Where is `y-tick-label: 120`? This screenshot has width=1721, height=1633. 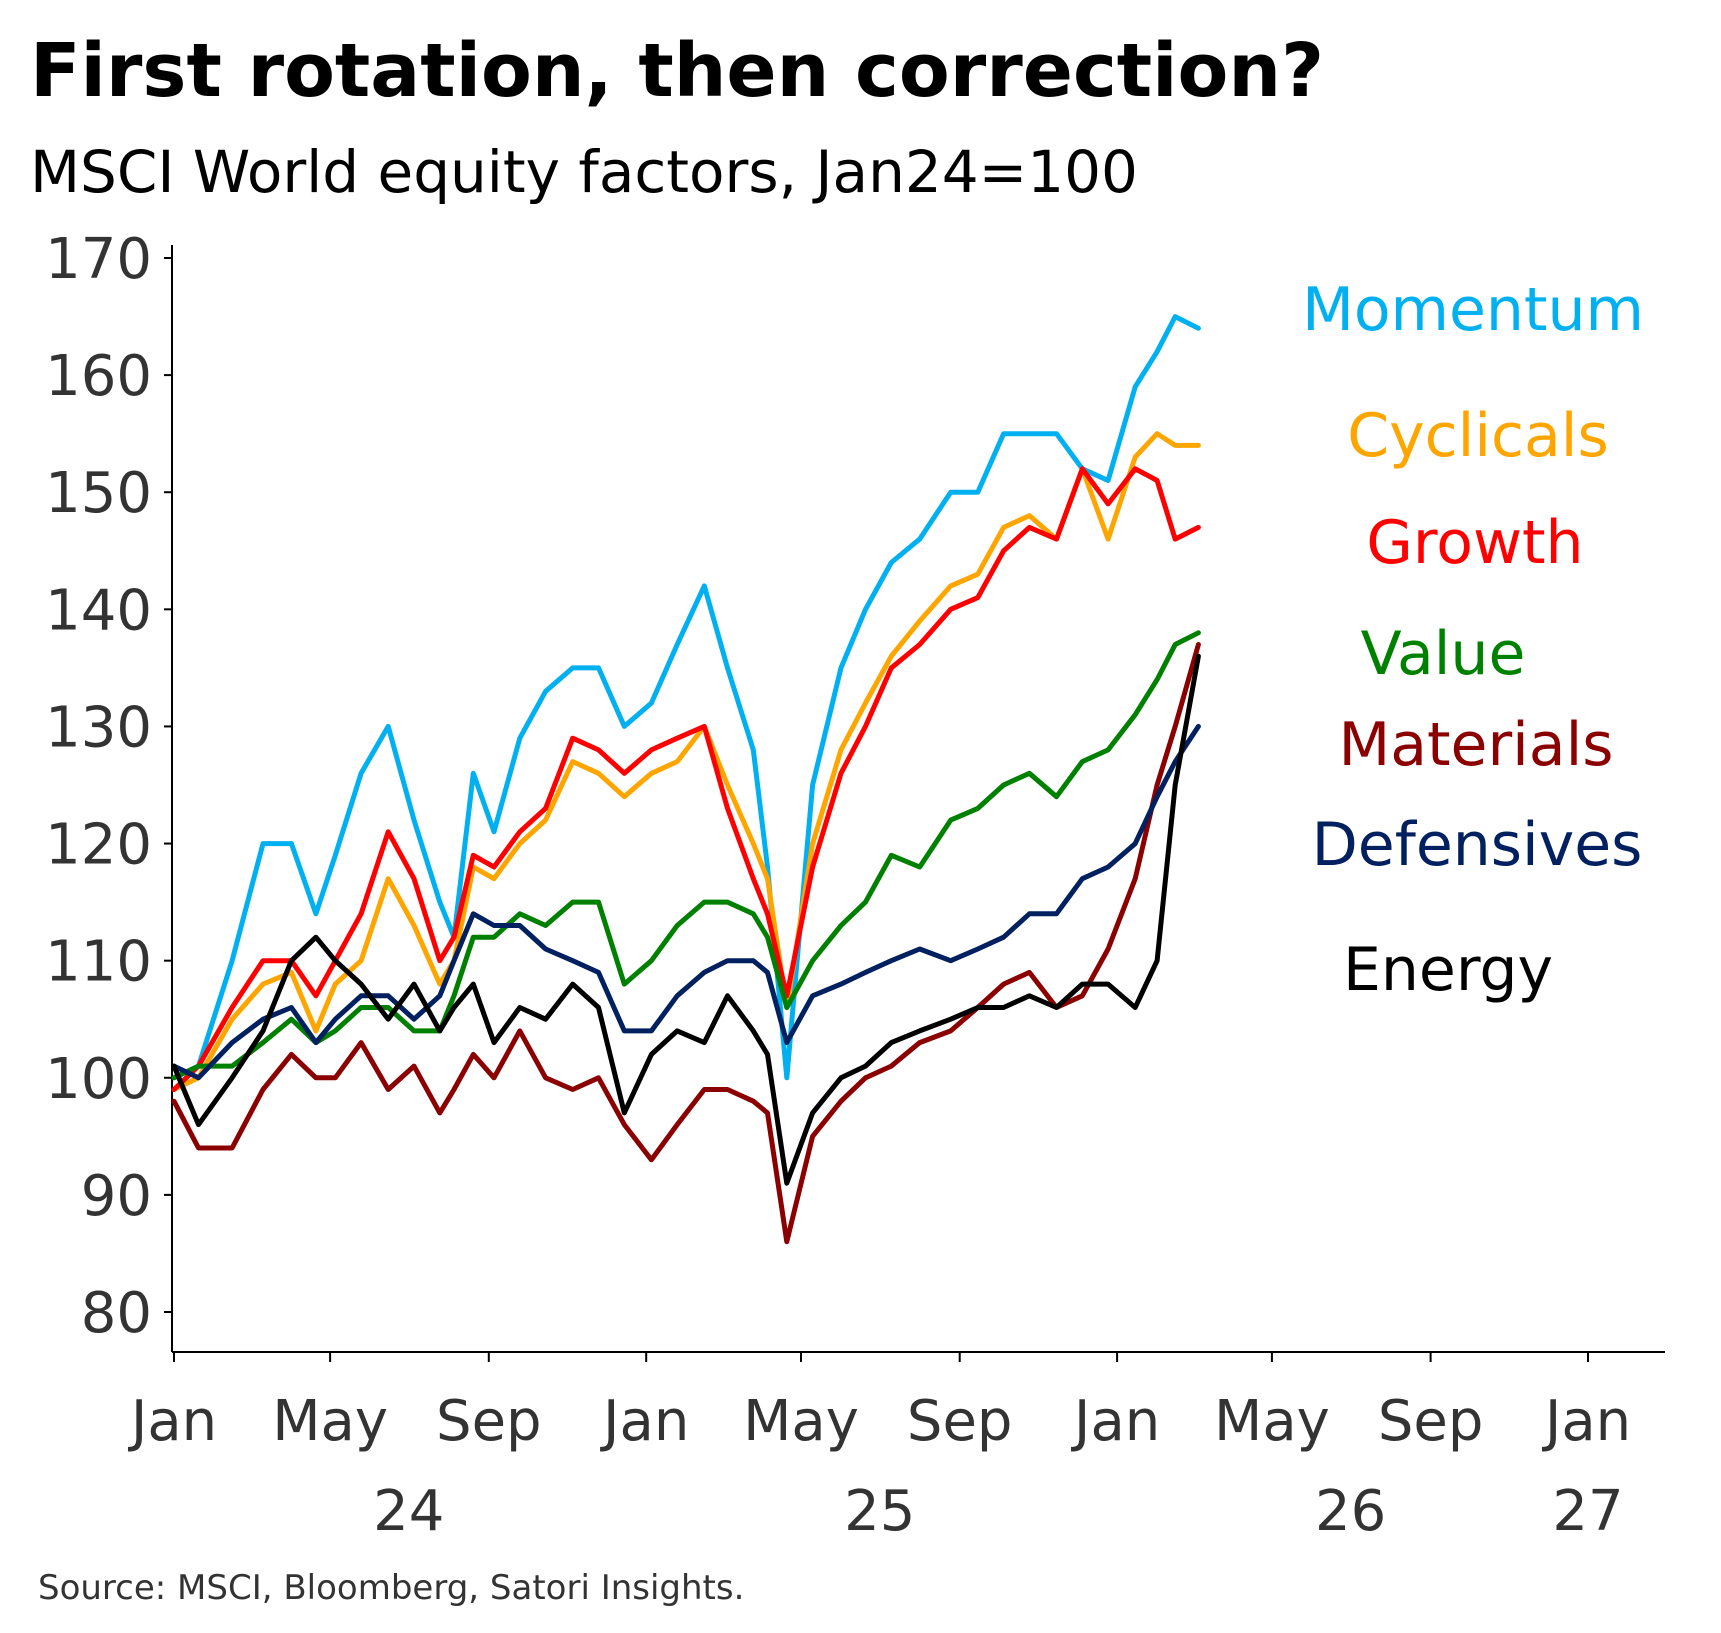 y-tick-label: 120 is located at coordinates (98, 845).